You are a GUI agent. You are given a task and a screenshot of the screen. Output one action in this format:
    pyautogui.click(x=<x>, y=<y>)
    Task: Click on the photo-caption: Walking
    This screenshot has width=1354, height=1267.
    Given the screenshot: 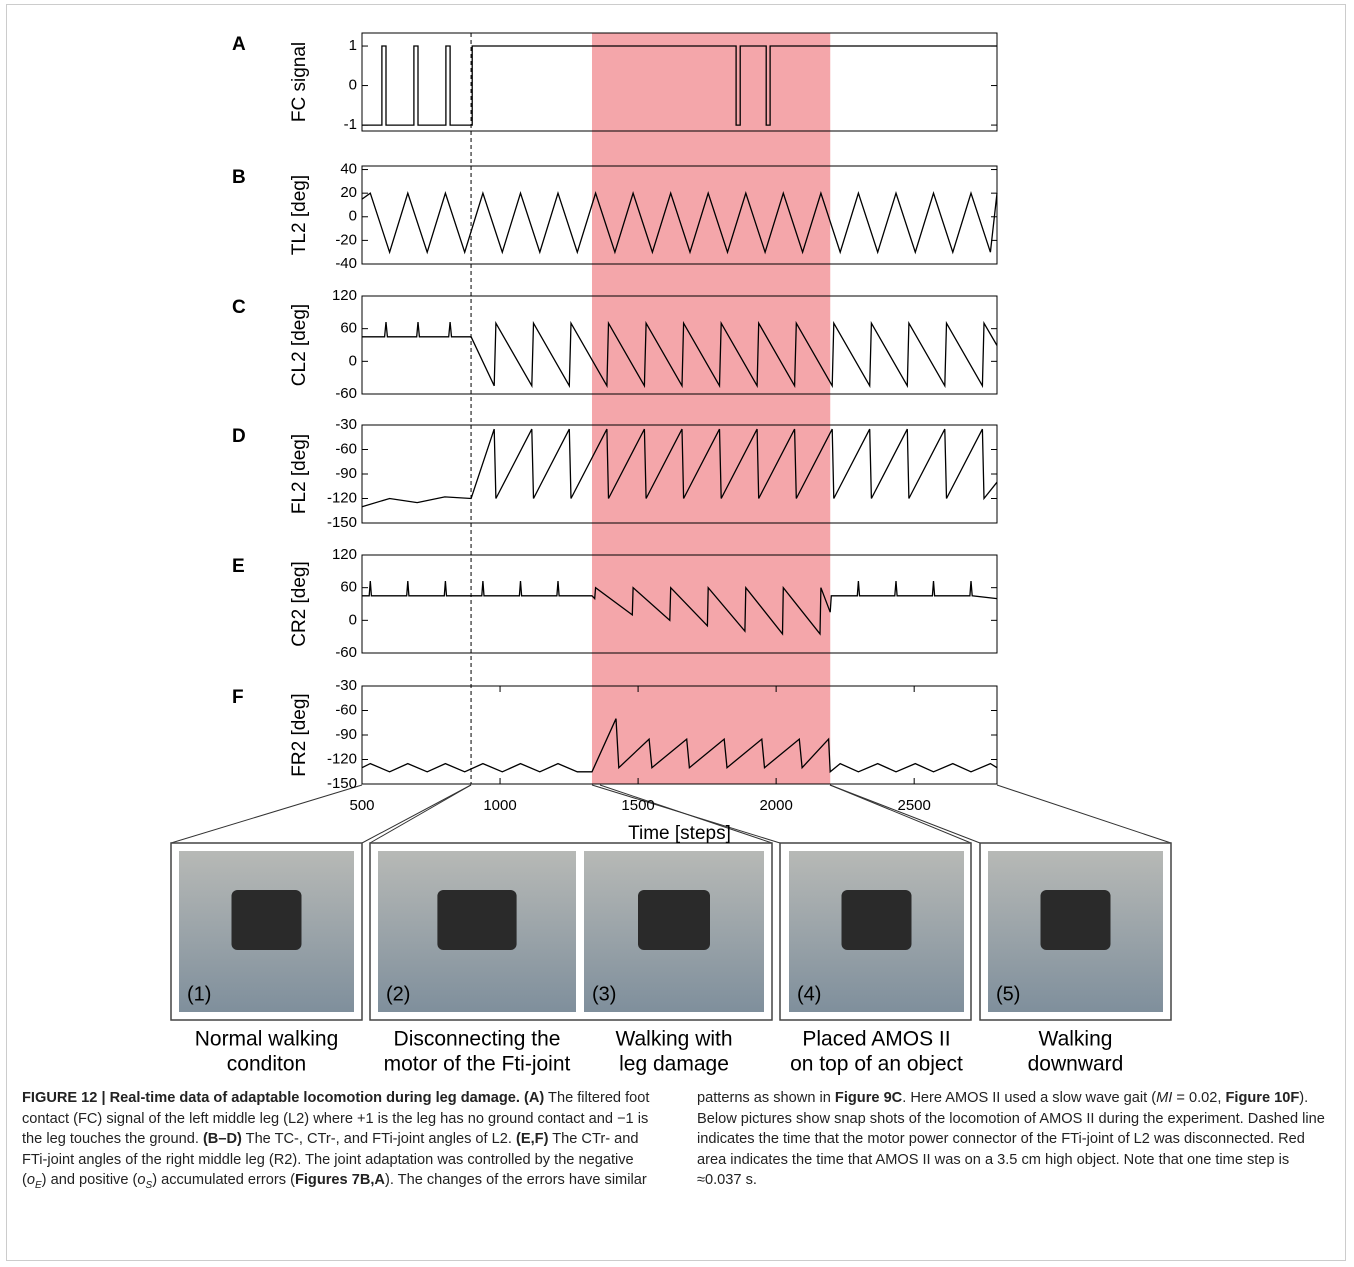 What is the action you would take?
    pyautogui.click(x=1076, y=1039)
    